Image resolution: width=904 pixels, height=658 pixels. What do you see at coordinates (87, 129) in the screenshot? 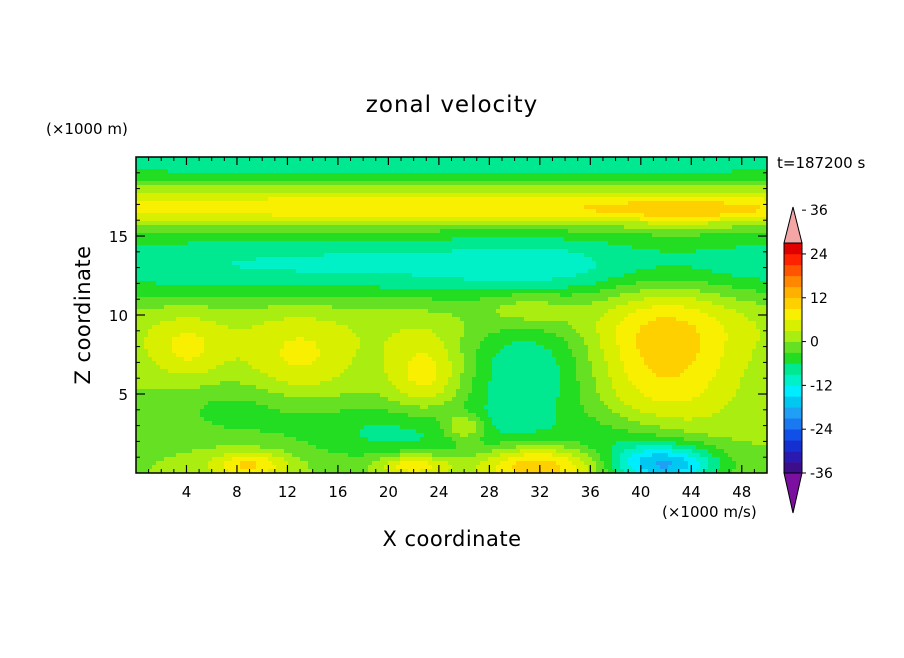
I see `y-unit-label: (×1000 m)` at bounding box center [87, 129].